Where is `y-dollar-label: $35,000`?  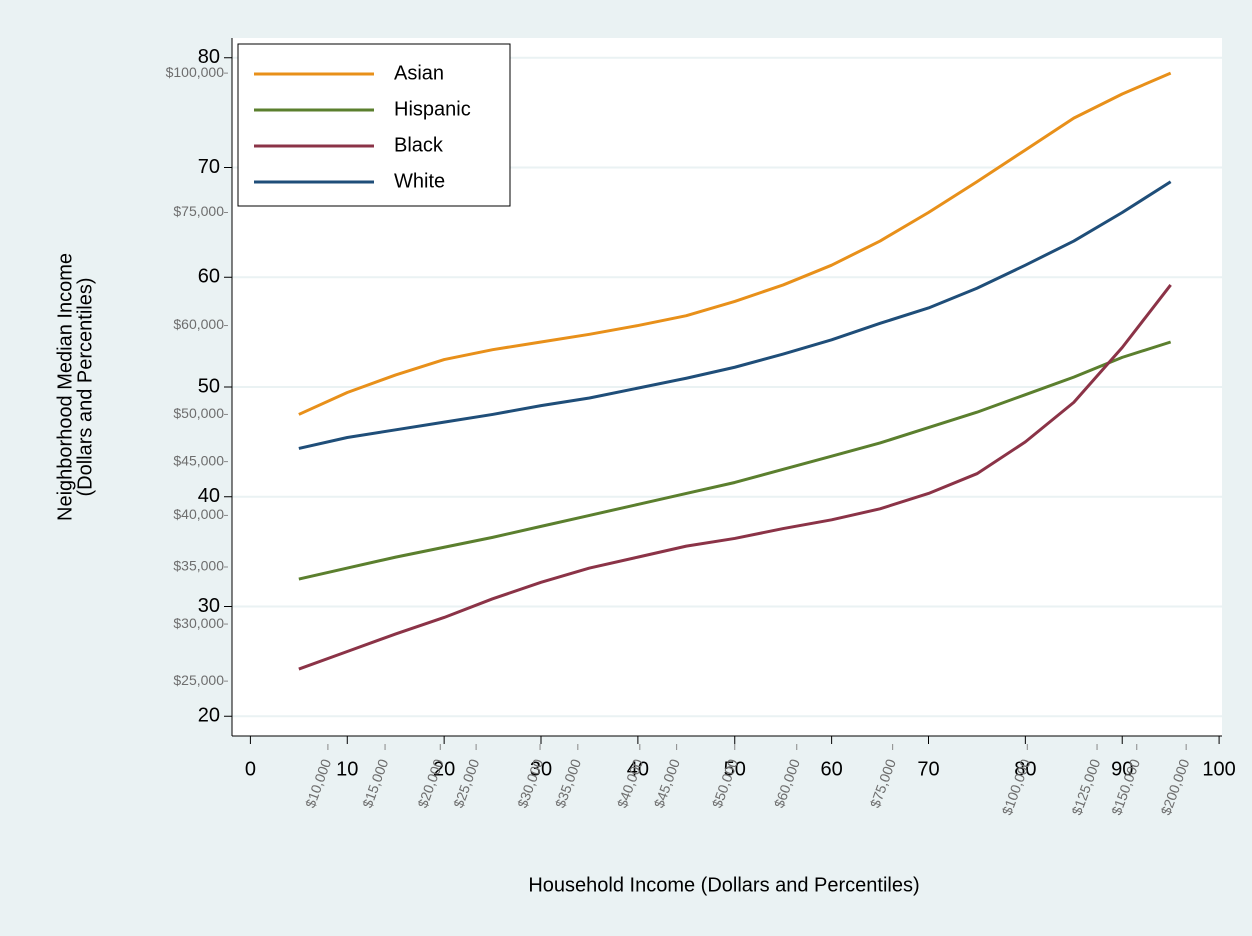 y-dollar-label: $35,000 is located at coordinates (198, 566).